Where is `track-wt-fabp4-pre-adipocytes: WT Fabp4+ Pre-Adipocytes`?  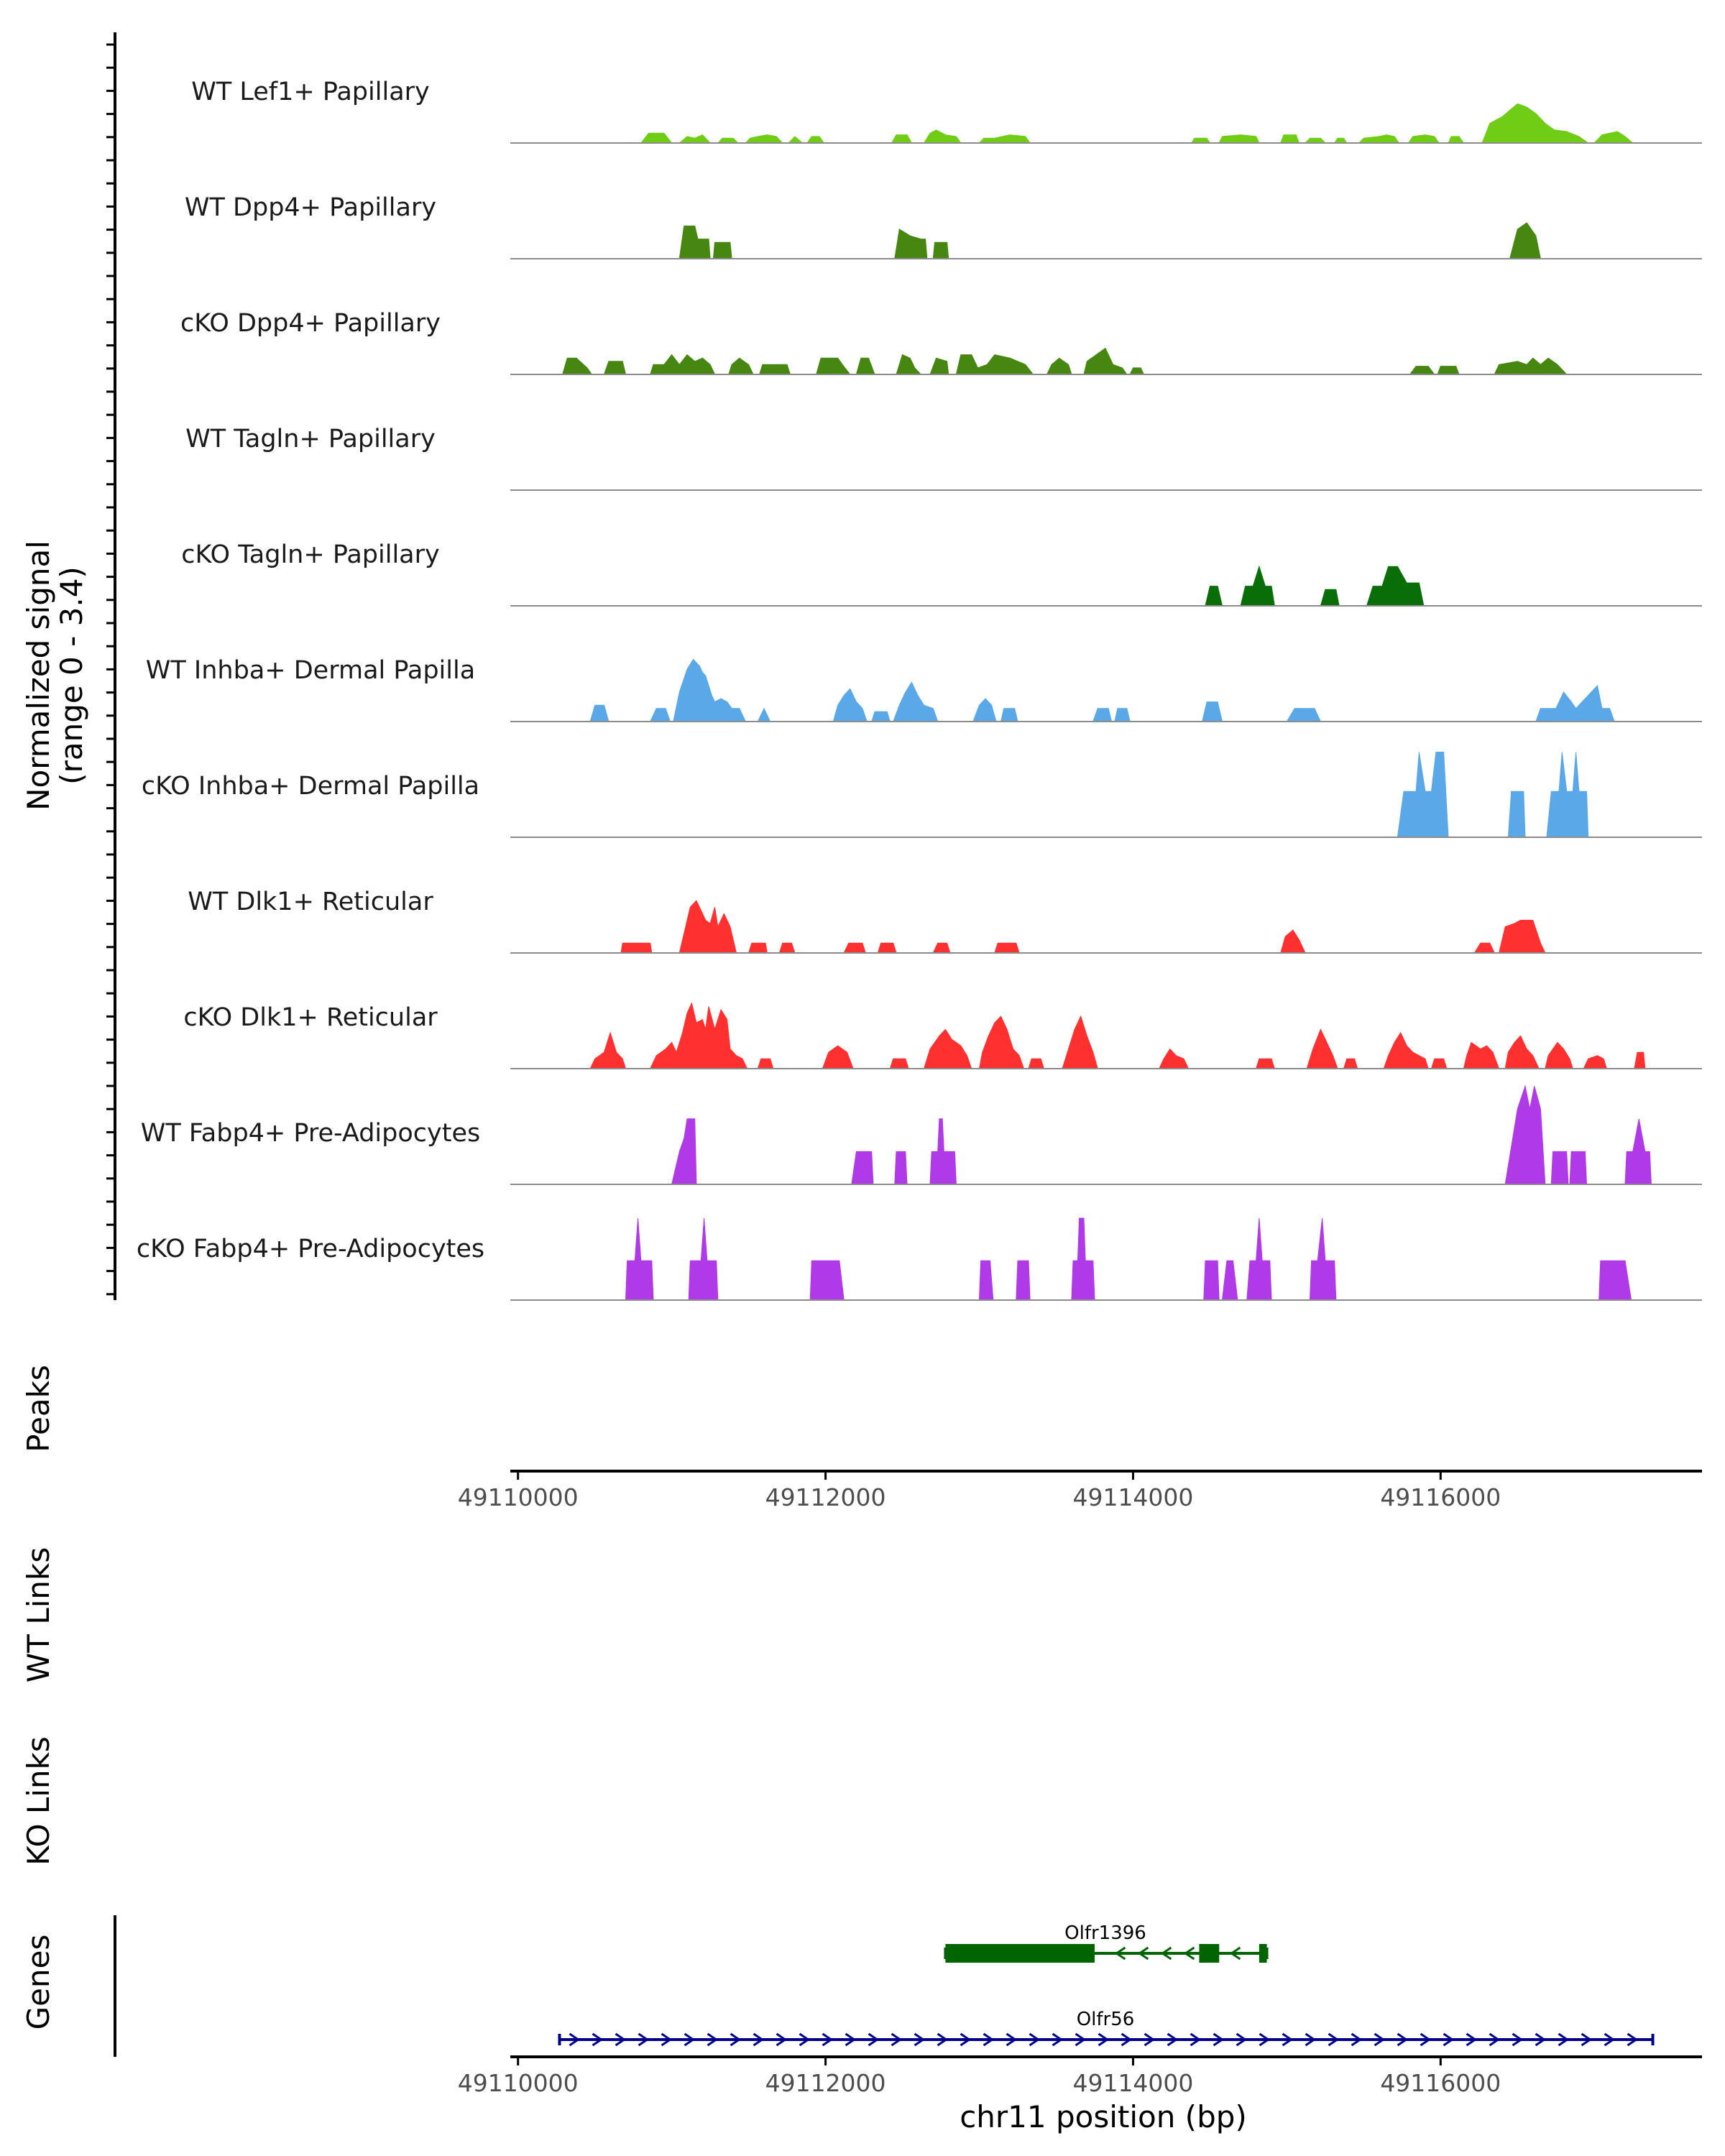 track-wt-fabp4-pre-adipocytes: WT Fabp4+ Pre-Adipocytes is located at coordinates (921, 1134).